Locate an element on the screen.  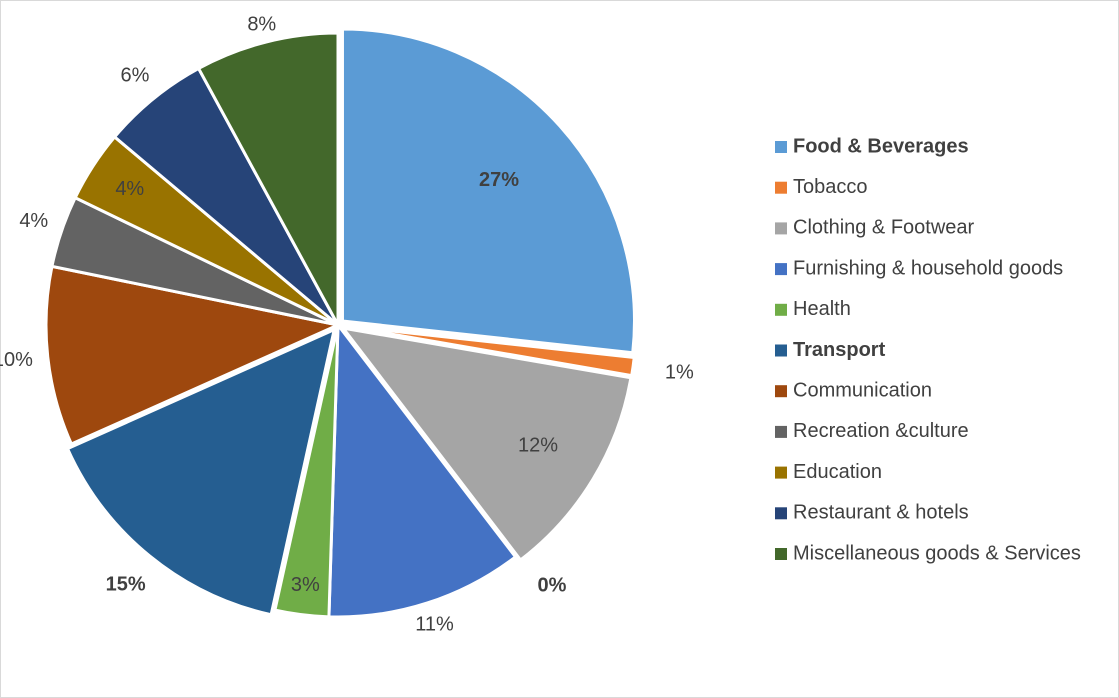
data-label: 27% is located at coordinates (499, 180).